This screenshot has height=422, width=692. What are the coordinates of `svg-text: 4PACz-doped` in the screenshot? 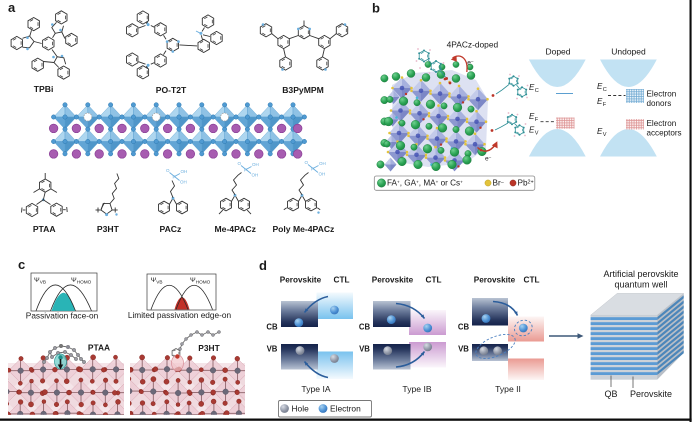 It's located at (473, 45).